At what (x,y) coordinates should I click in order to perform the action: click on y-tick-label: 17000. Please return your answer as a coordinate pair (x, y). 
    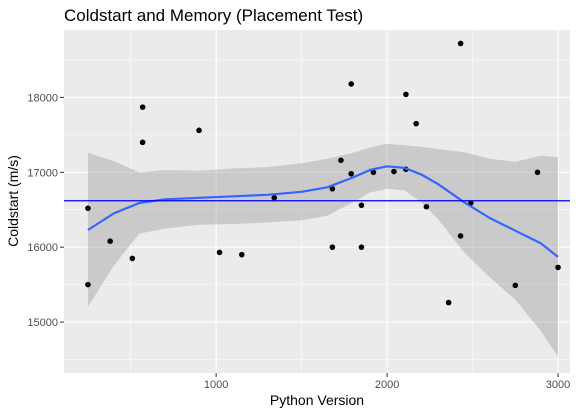
    Looking at the image, I should click on (42, 173).